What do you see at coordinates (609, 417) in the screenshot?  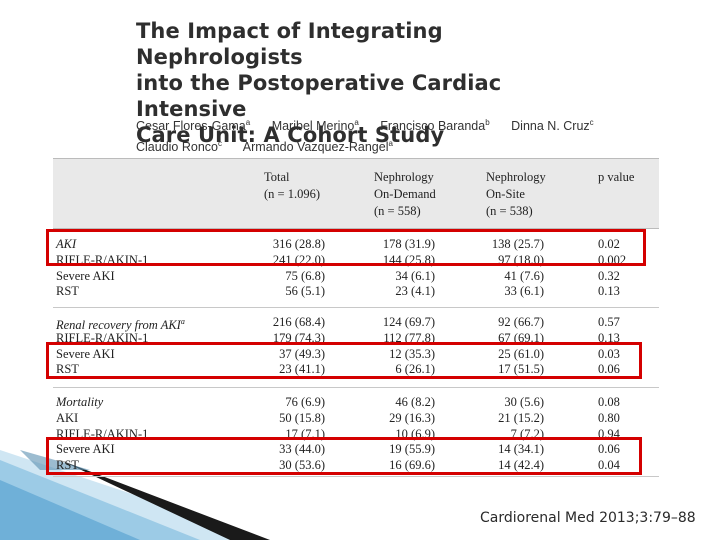 I see `cell-p: 0.80` at bounding box center [609, 417].